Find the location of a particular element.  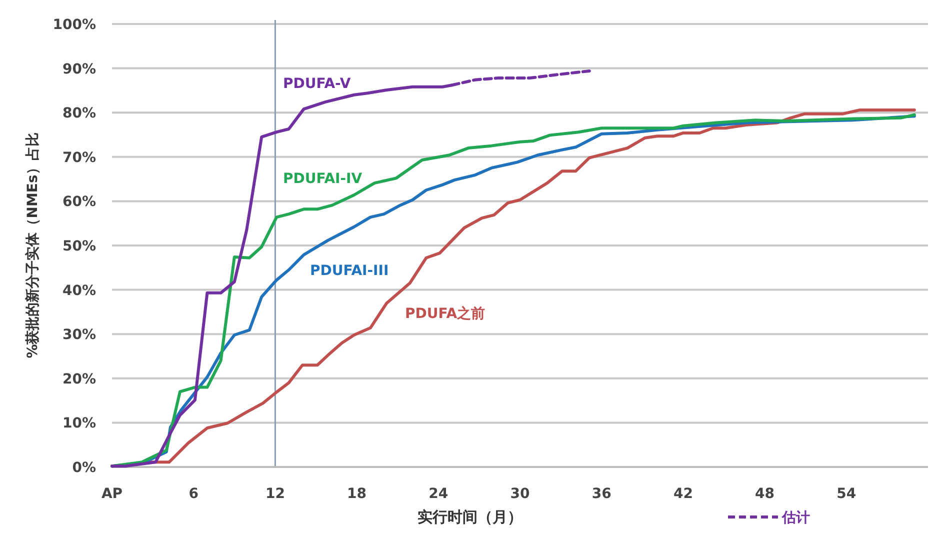

series-label: PDUFA之前 is located at coordinates (445, 313).